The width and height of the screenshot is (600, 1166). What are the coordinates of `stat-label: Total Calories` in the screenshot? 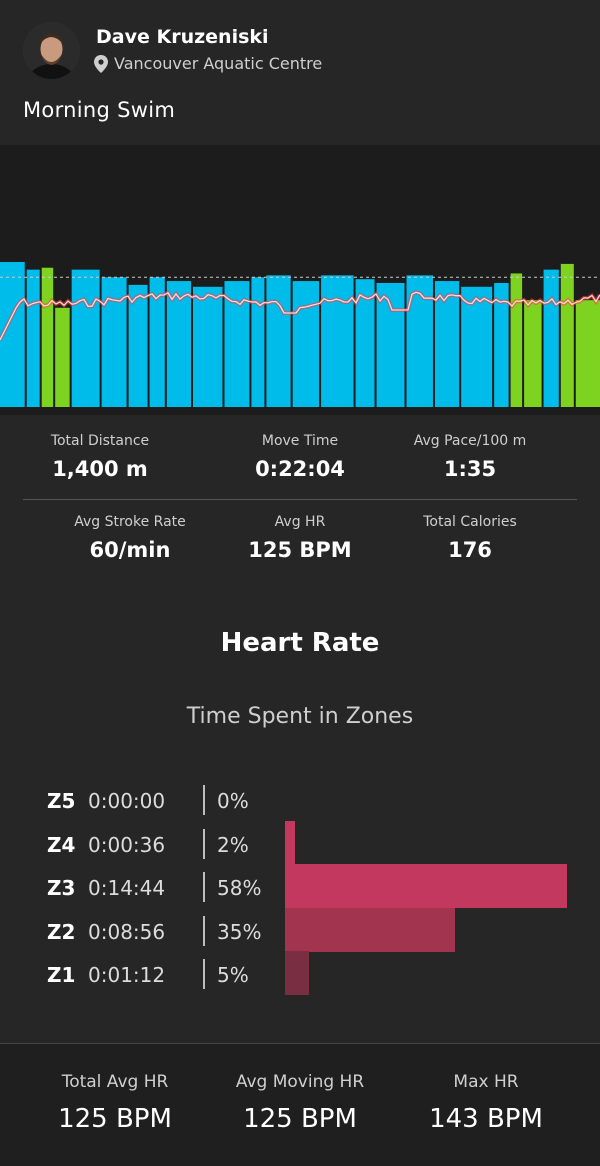 It's located at (470, 522).